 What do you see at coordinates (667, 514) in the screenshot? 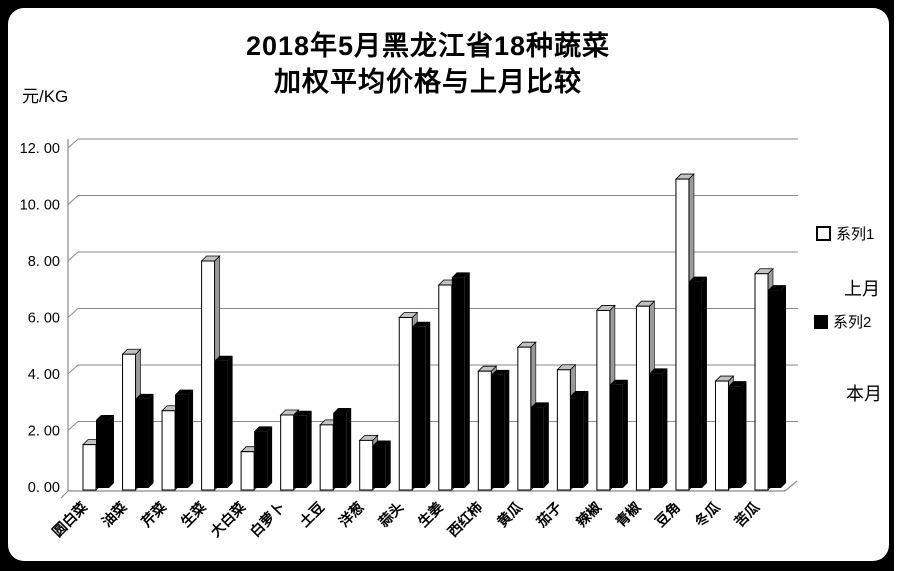
I see `category-label-豆角: 豆角` at bounding box center [667, 514].